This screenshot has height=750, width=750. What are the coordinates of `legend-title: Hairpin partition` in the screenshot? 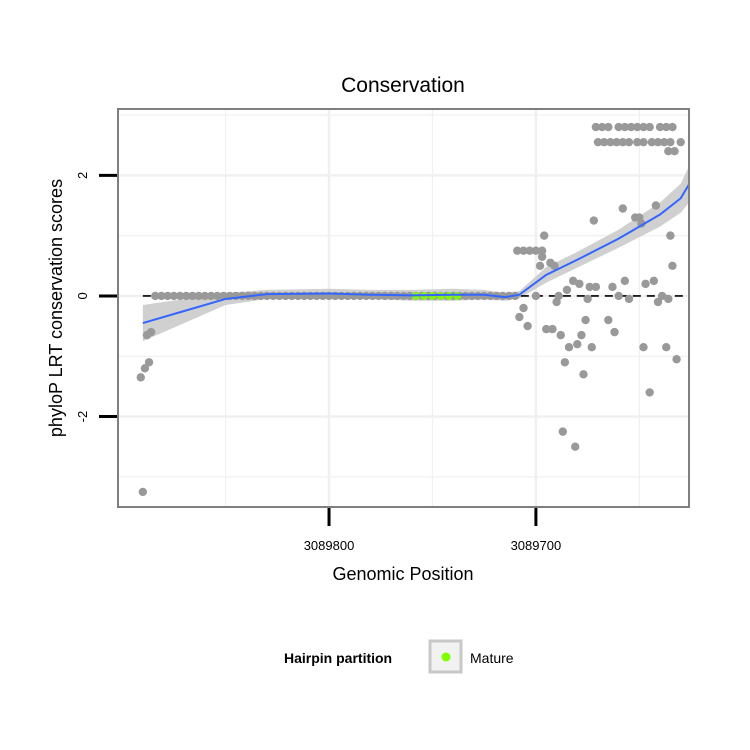 It's located at (338, 658).